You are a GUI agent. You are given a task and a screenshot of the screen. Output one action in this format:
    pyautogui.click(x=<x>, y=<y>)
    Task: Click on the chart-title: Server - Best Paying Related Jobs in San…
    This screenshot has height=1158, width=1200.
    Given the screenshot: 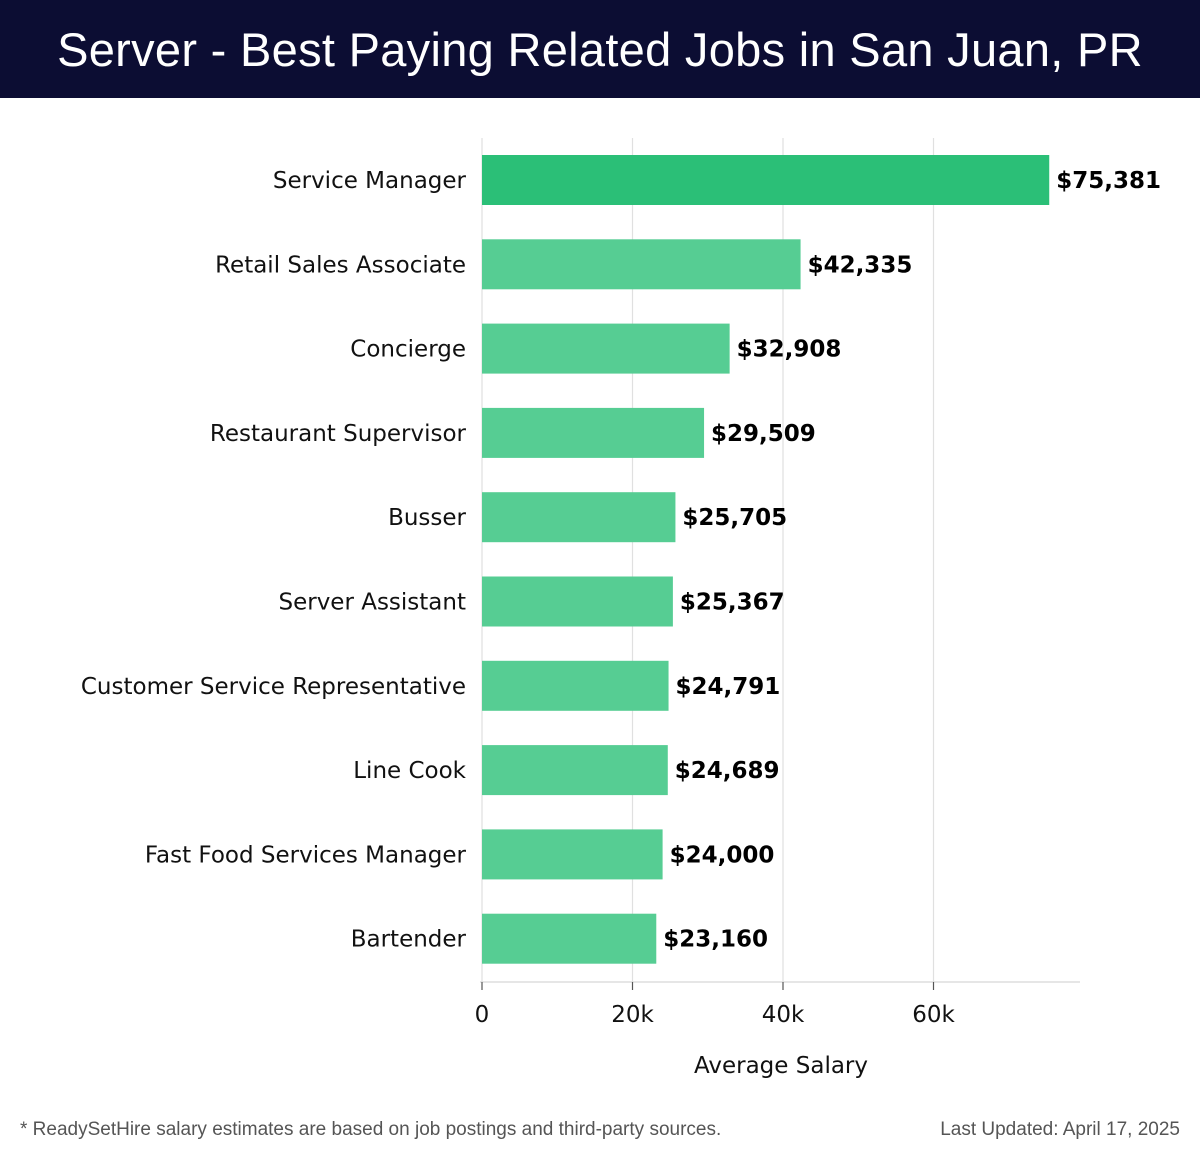 What is the action you would take?
    pyautogui.click(x=600, y=49)
    